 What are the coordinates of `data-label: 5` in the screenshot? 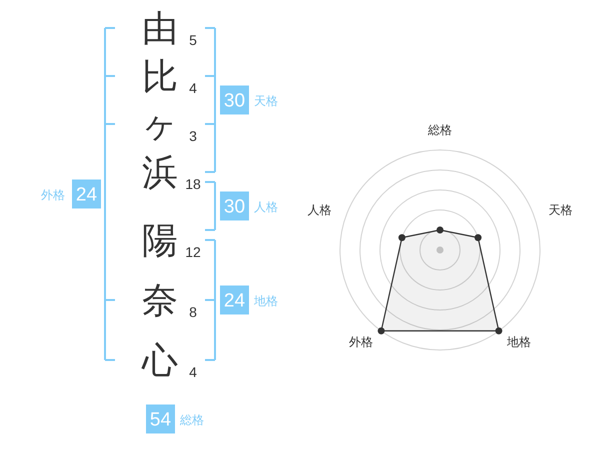 It's located at (193, 40).